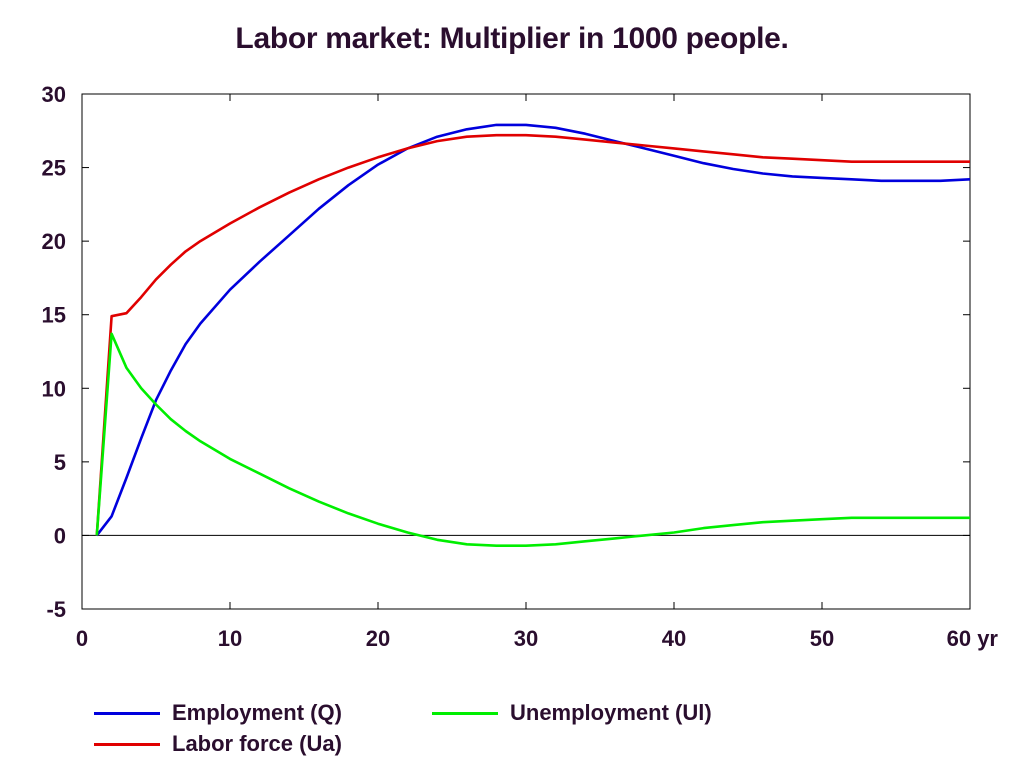 This screenshot has height=778, width=1024. I want to click on legend-item-employment: Employment (Q), so click(218, 713).